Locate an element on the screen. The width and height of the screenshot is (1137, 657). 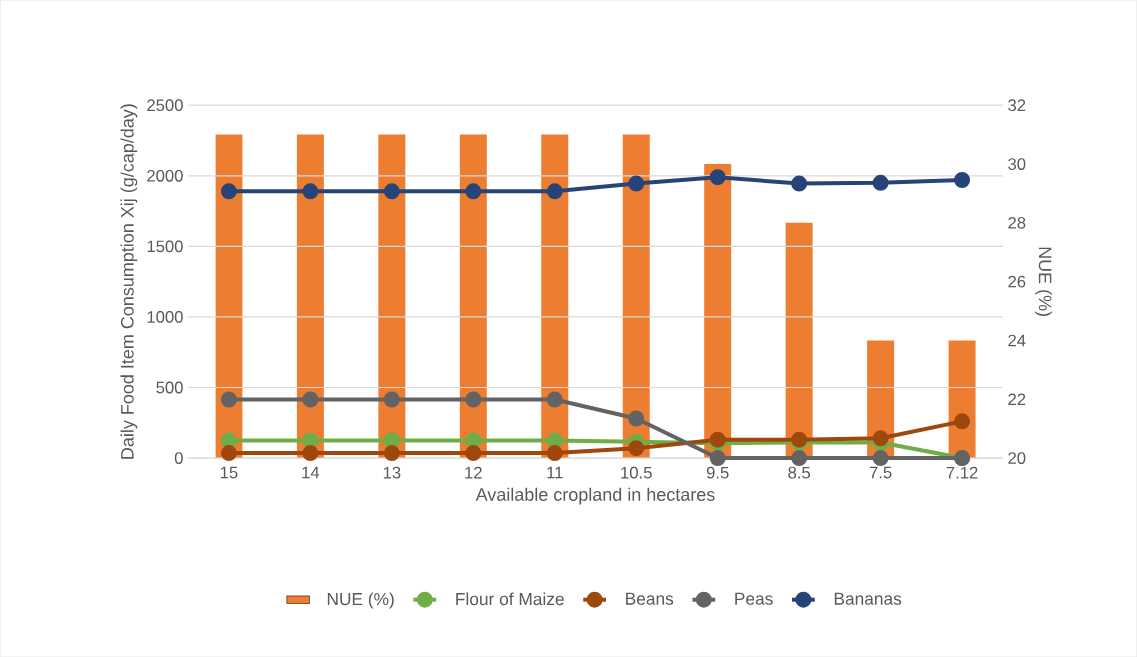
legend-label: NUE (%) is located at coordinates (360, 600).